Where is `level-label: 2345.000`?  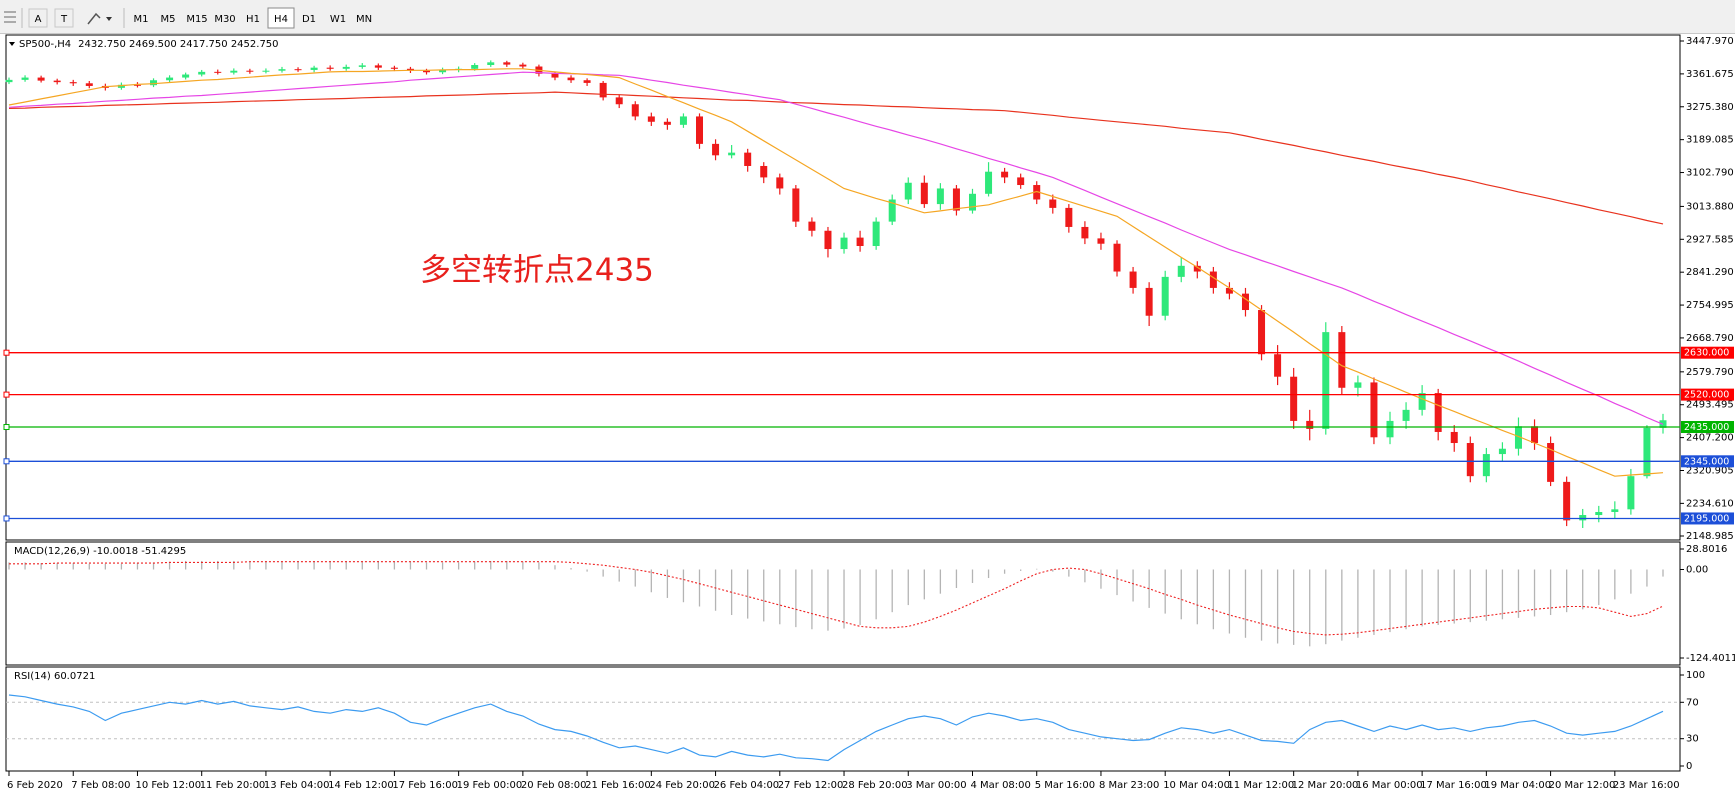
level-label: 2345.000 is located at coordinates (1706, 461).